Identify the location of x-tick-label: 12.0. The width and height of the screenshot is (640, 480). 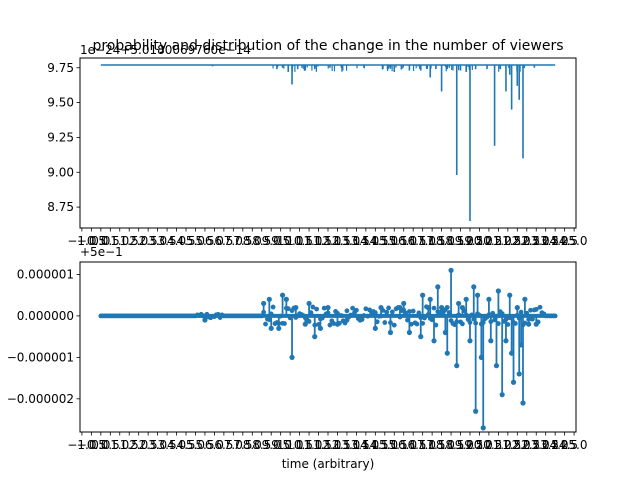
(328, 445).